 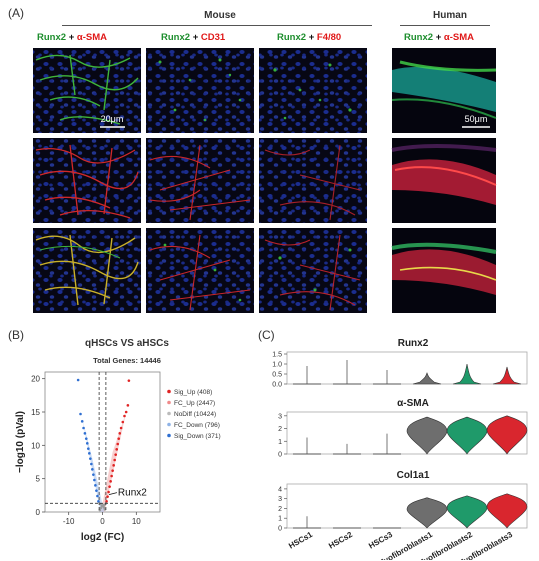 I want to click on micrograph-r2c3, so click(x=313, y=180).